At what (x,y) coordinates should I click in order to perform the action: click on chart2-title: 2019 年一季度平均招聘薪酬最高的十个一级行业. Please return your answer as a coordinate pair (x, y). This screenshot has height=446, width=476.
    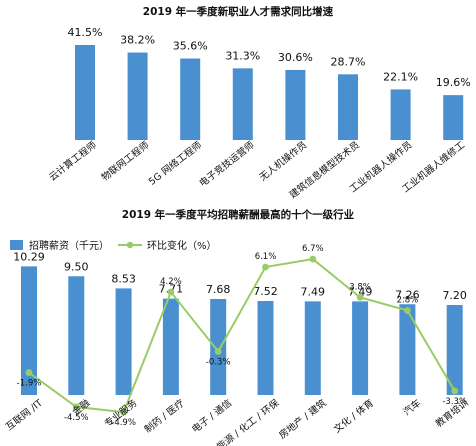
    Looking at the image, I should click on (238, 214).